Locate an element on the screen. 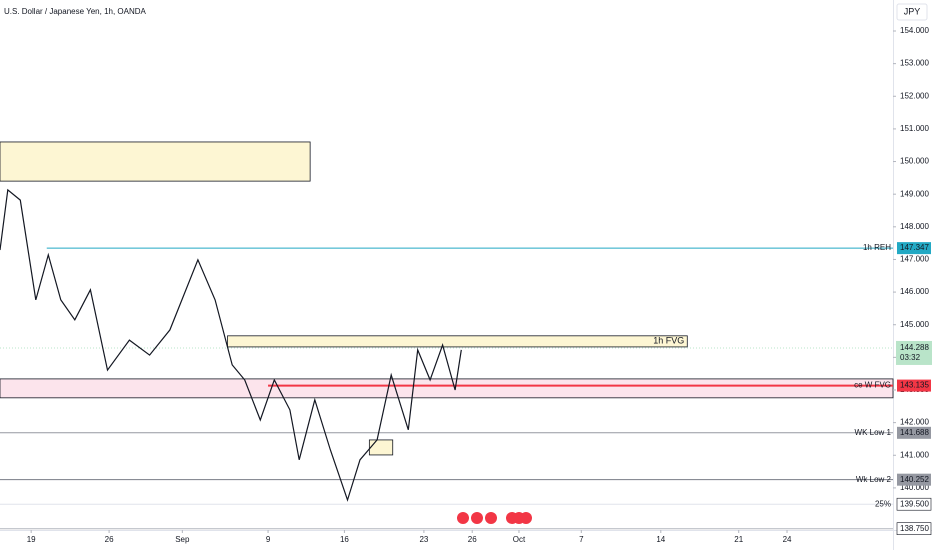 The width and height of the screenshot is (932, 555). level-name: 1h REH is located at coordinates (877, 247).